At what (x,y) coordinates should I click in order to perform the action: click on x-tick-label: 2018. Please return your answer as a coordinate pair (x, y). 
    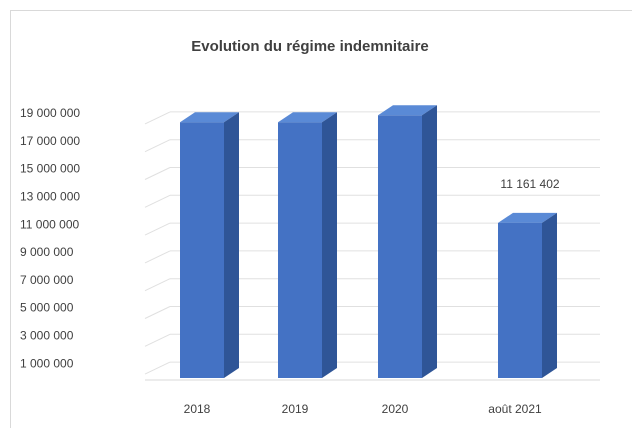
    Looking at the image, I should click on (197, 409).